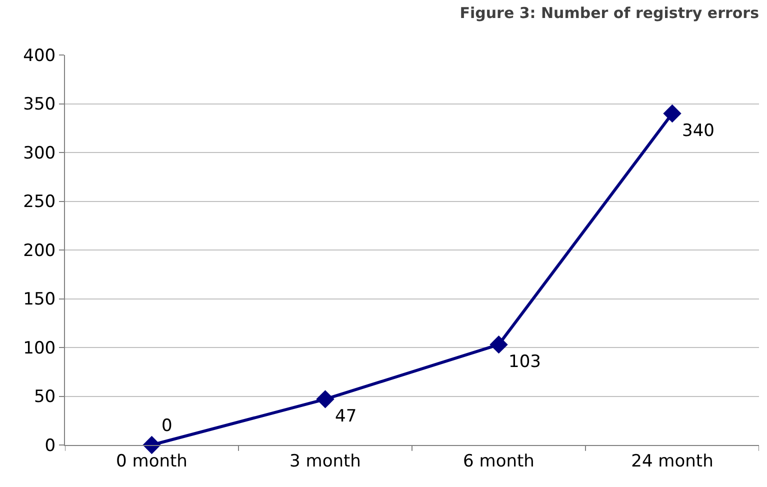  I want to click on y-tick-label: 350, so click(39, 104).